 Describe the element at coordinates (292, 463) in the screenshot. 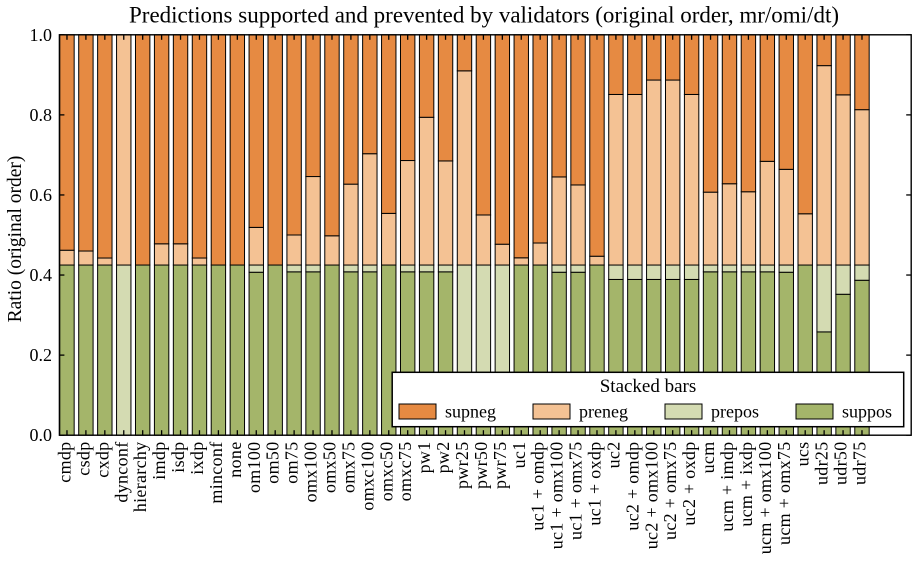

I see `svg-text: om75` at that location.